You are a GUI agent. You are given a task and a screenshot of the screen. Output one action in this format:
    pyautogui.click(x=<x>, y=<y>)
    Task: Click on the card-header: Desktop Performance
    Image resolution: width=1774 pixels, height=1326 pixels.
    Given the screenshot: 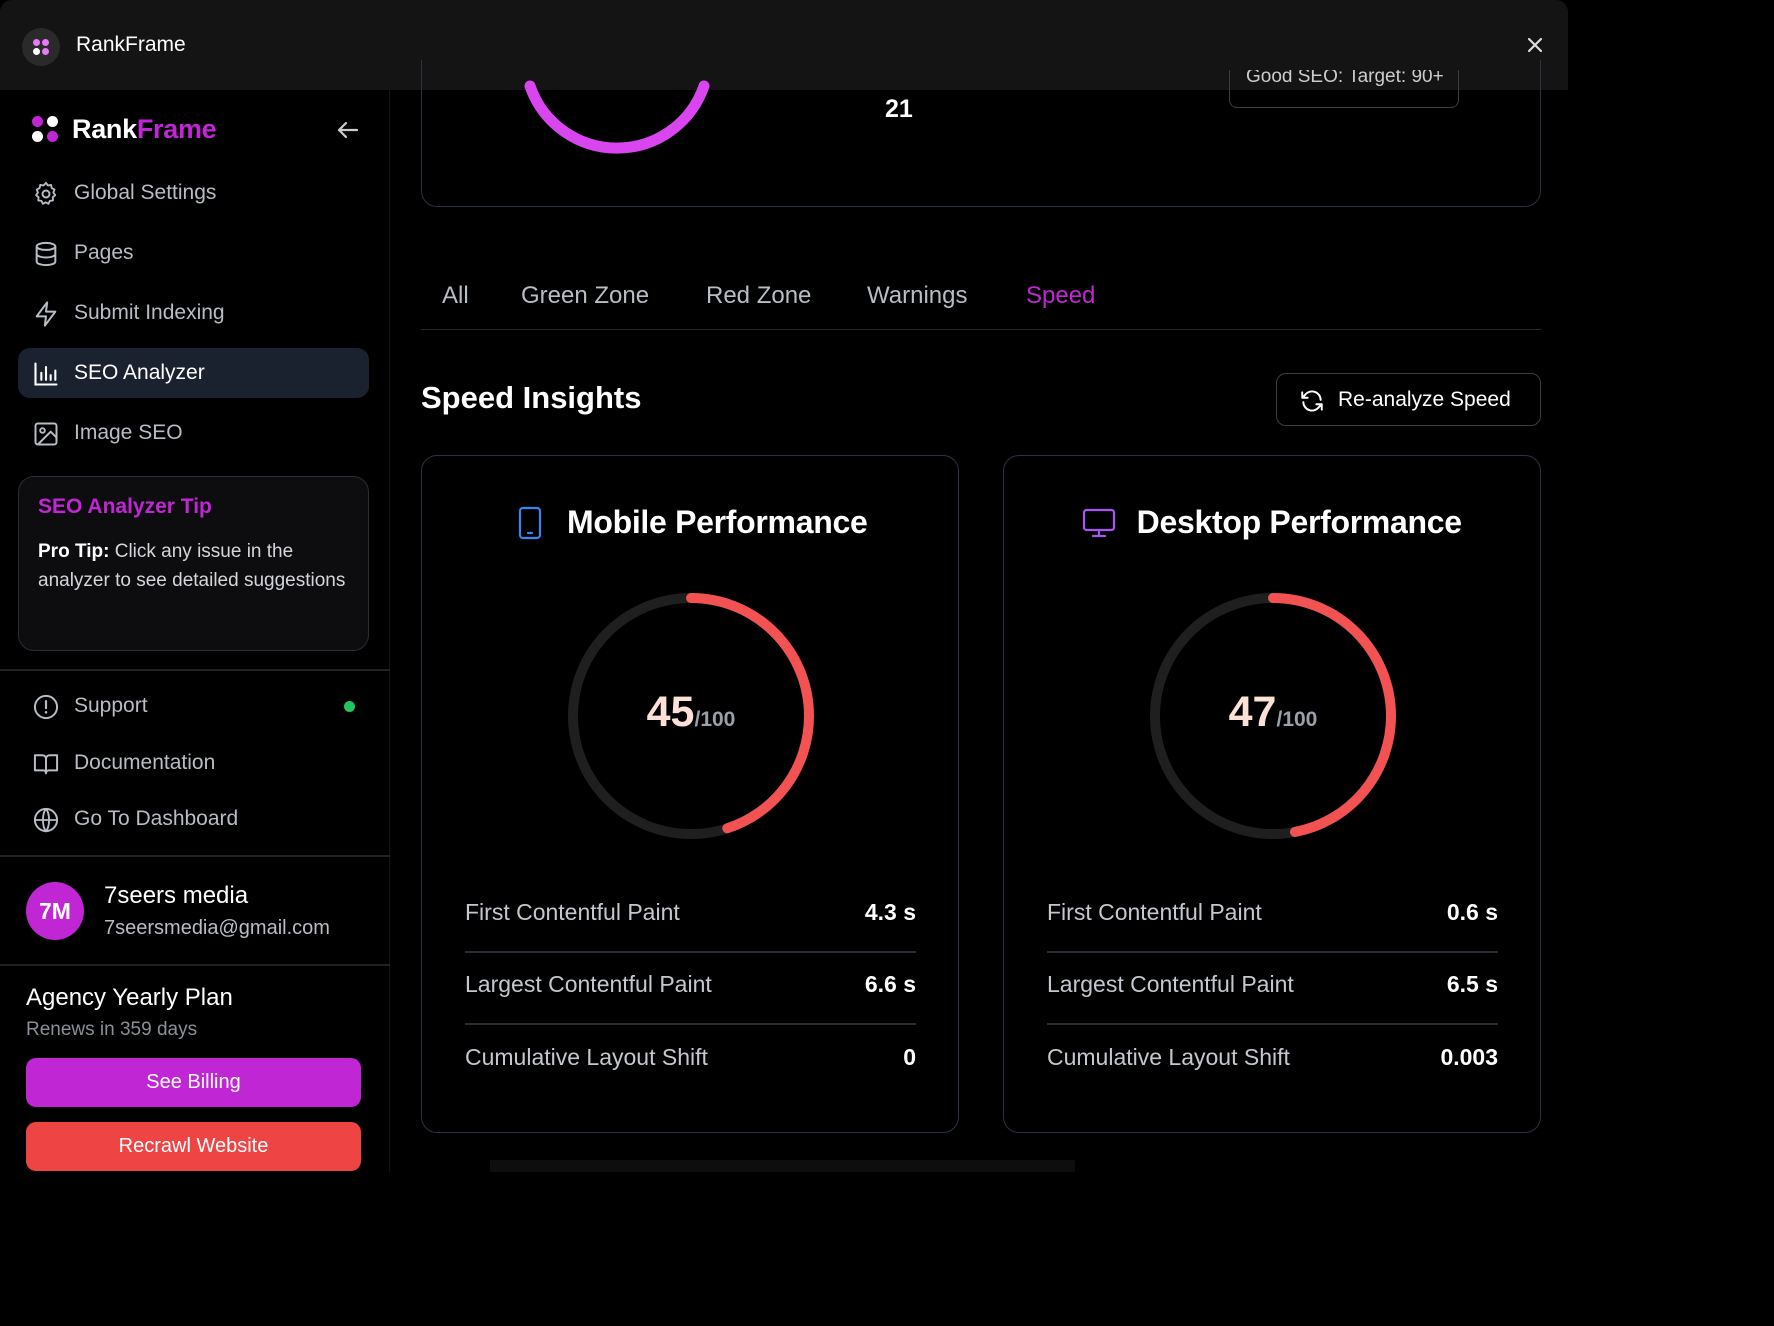 What is the action you would take?
    pyautogui.click(x=1272, y=524)
    